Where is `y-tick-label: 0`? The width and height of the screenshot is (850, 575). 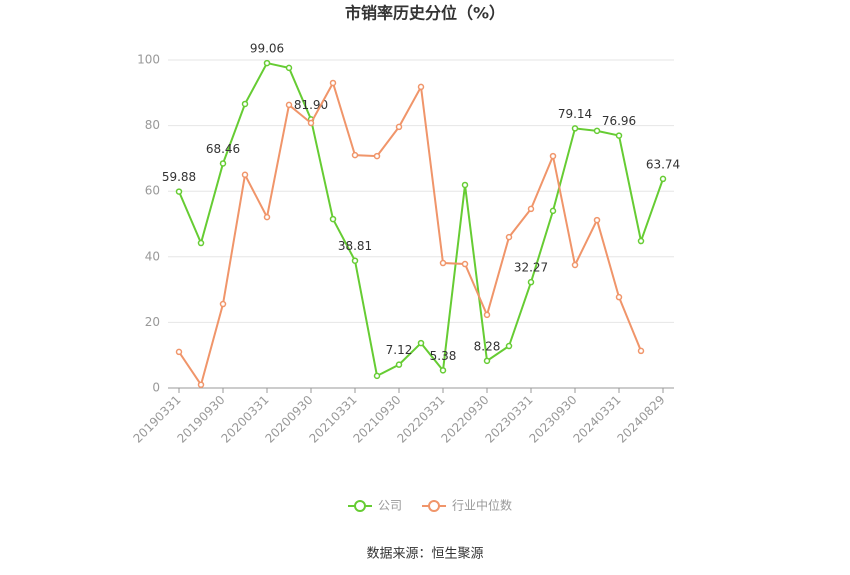 y-tick-label: 0 is located at coordinates (156, 388).